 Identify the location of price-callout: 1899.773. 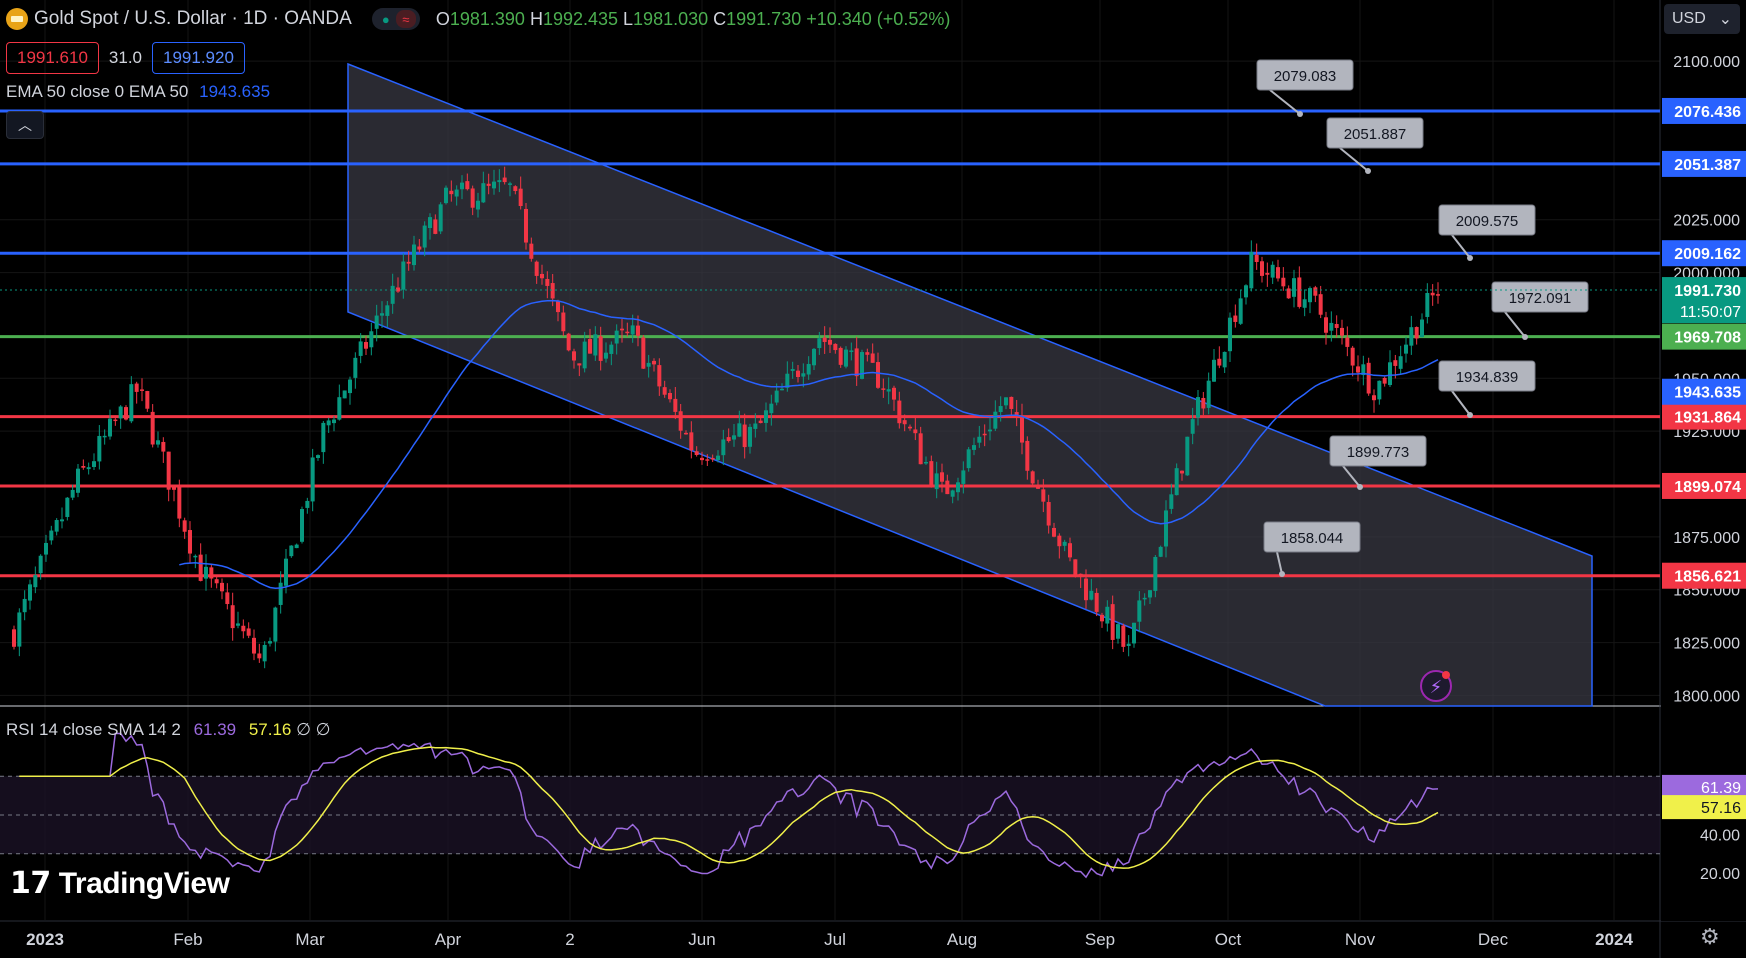
(1378, 462).